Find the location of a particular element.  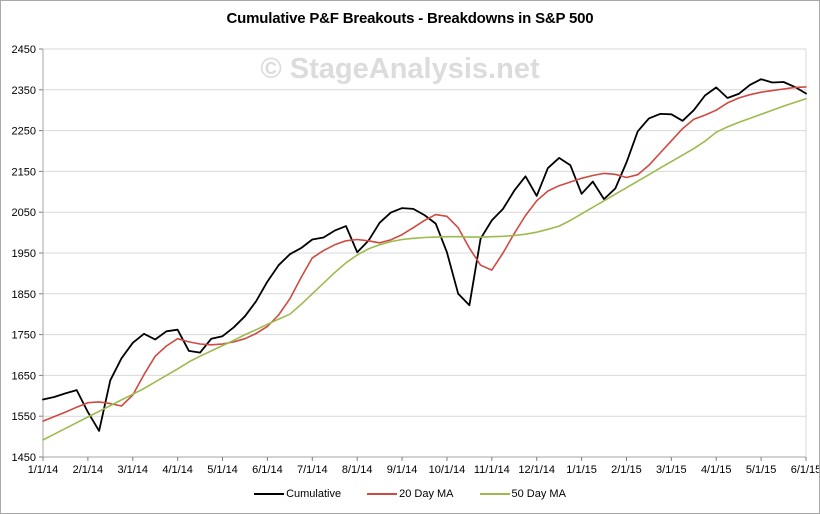

x-axis-label: 8/1/14 is located at coordinates (357, 470).